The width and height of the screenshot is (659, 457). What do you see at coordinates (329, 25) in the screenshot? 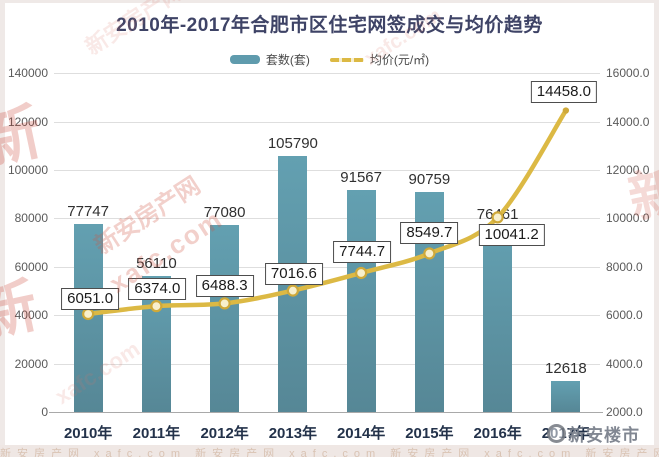
I see `chart-title: 2010年-2017年合肥市区住宅网签成交与均价趋势` at bounding box center [329, 25].